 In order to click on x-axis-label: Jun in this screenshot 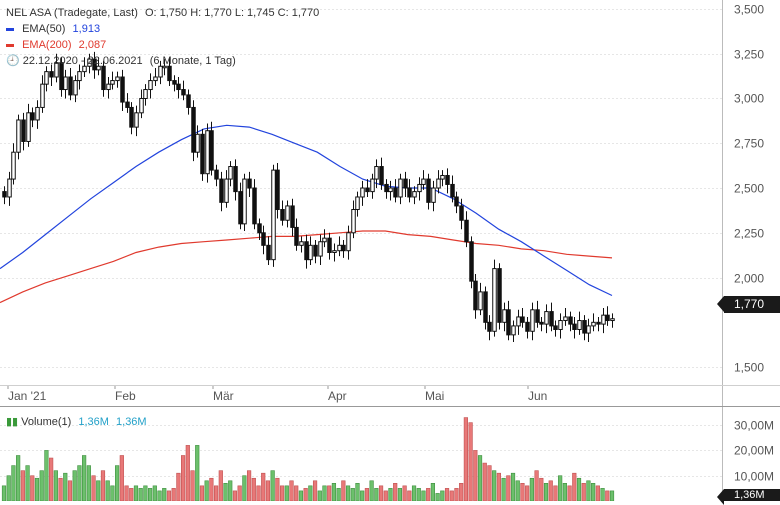, I will do `click(537, 396)`.